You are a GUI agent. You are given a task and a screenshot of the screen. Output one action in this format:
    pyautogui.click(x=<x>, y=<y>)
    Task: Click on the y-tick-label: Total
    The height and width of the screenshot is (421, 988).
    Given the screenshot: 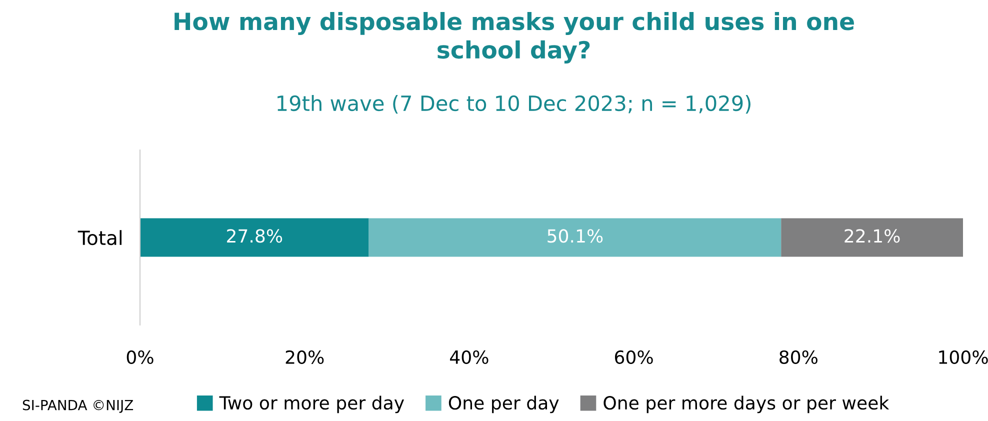 What is the action you would take?
    pyautogui.click(x=100, y=238)
    